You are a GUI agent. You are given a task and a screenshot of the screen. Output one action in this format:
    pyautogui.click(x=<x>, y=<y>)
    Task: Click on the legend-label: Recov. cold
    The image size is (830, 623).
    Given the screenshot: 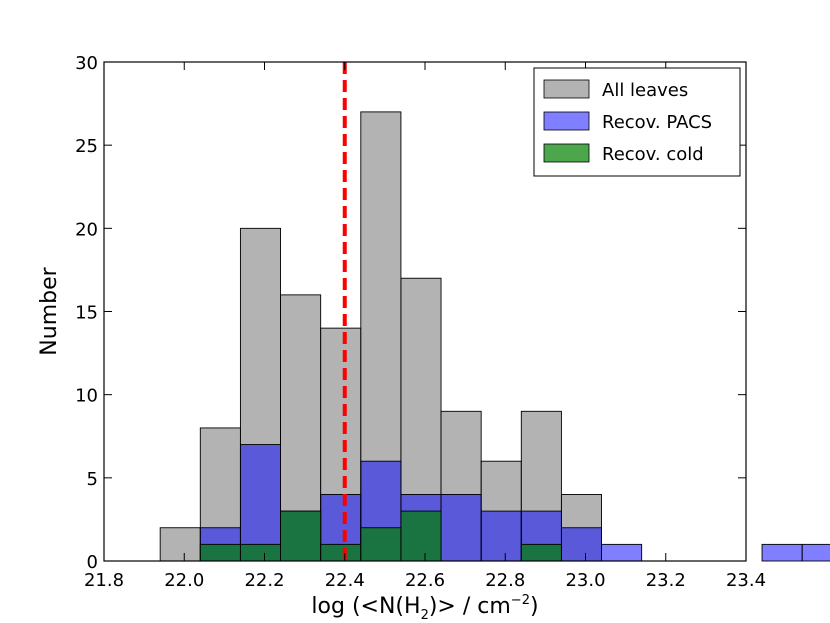 What is the action you would take?
    pyautogui.click(x=653, y=154)
    